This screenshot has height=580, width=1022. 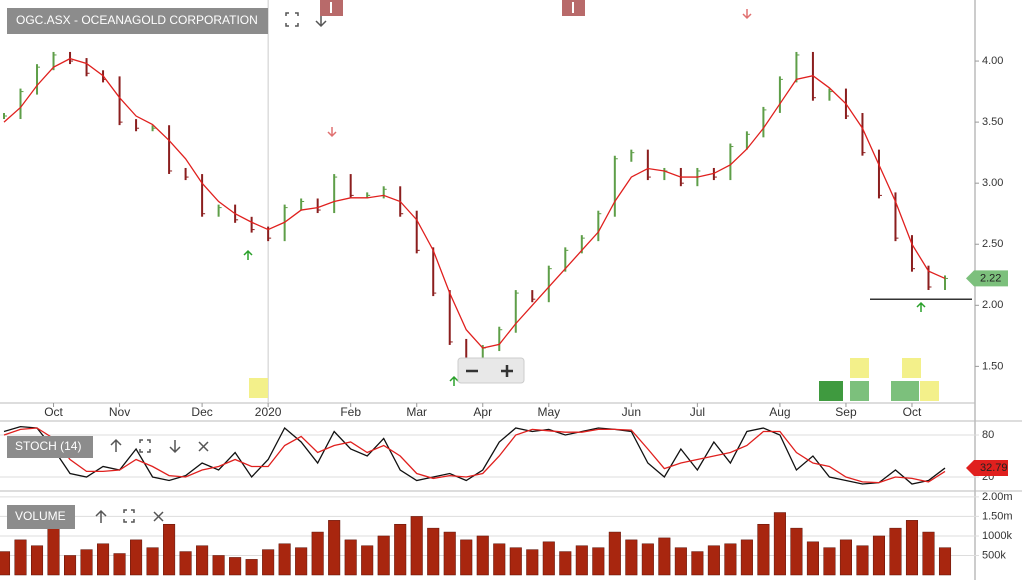 I want to click on x-tick-label: Nov, so click(x=119, y=412).